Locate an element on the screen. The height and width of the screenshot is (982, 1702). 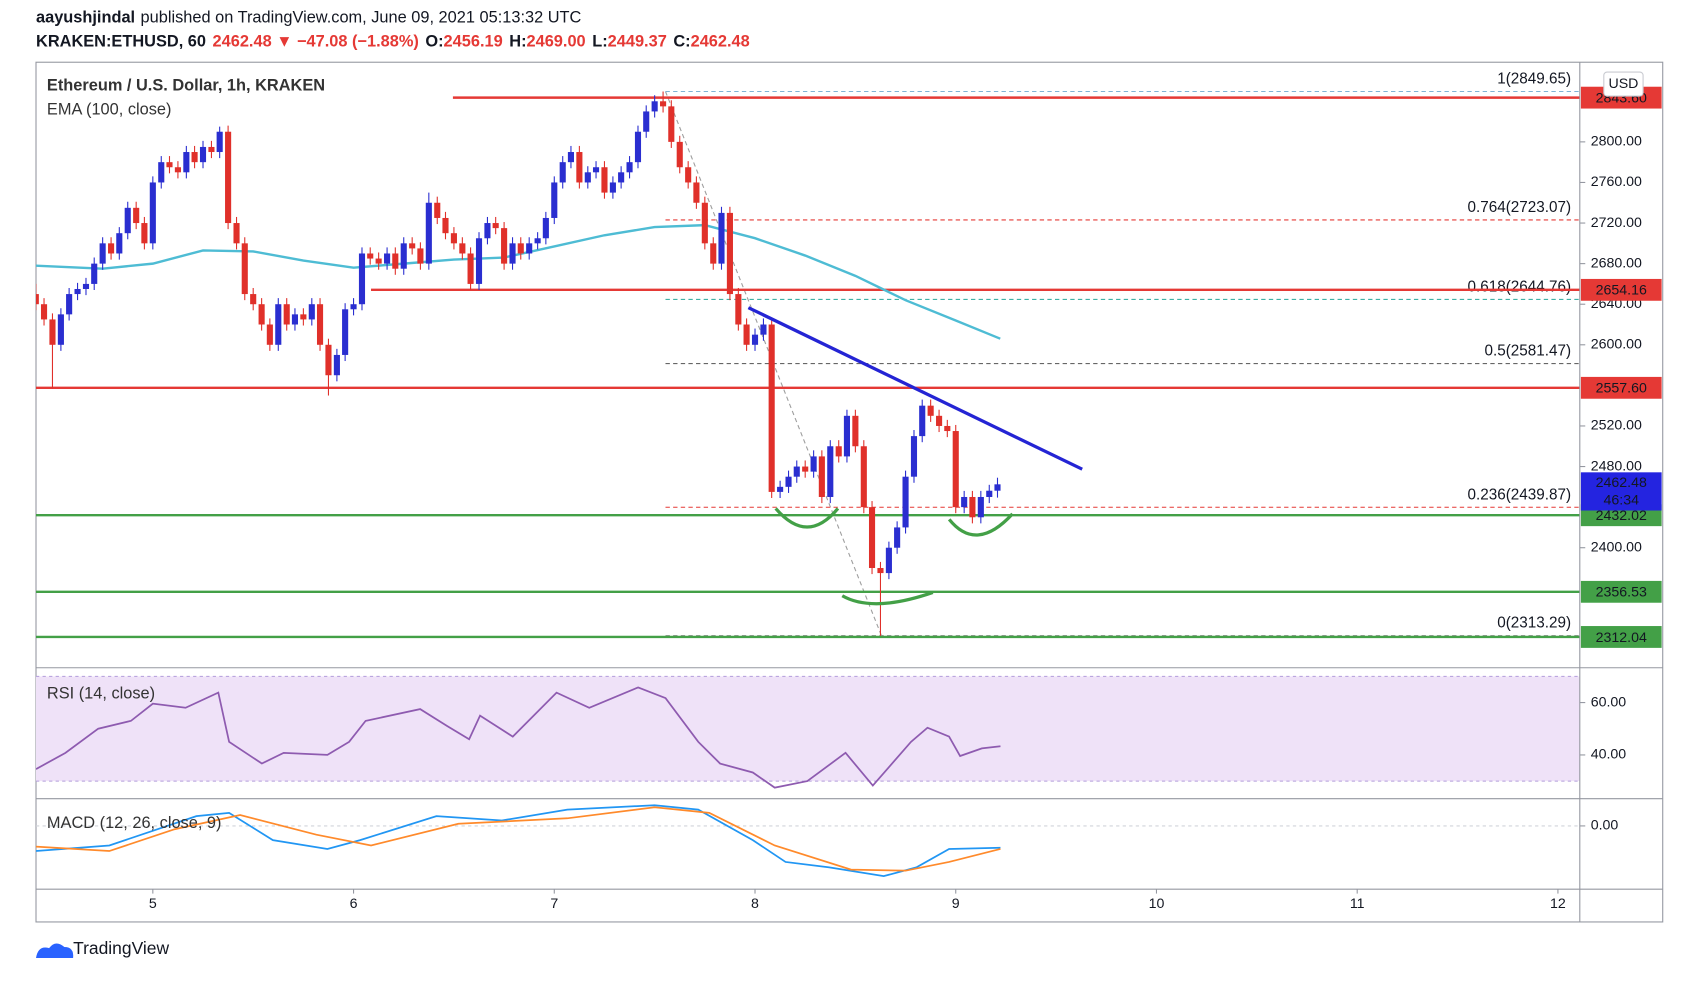
ohlc-label: C: is located at coordinates (681, 42).